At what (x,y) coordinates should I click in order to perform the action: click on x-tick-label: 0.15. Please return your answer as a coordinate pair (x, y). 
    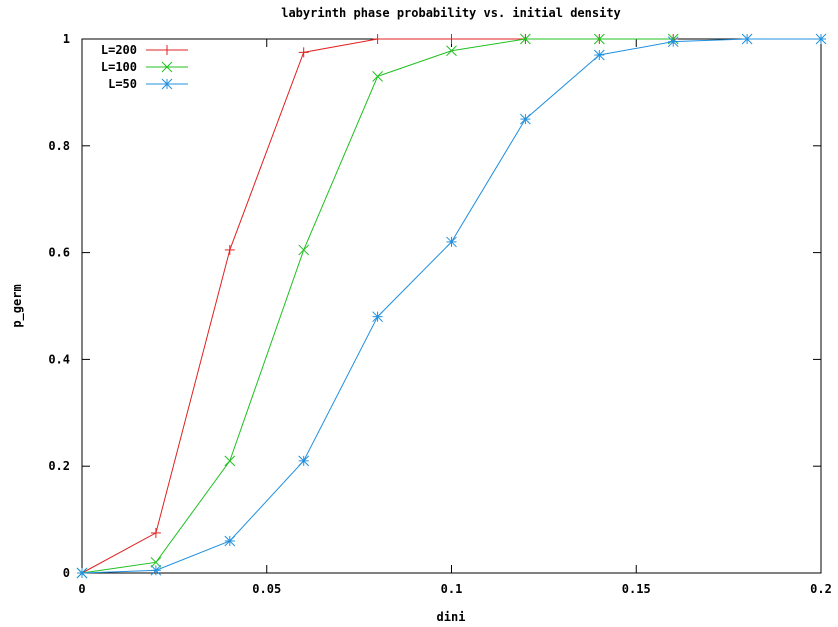
    Looking at the image, I should click on (636, 589).